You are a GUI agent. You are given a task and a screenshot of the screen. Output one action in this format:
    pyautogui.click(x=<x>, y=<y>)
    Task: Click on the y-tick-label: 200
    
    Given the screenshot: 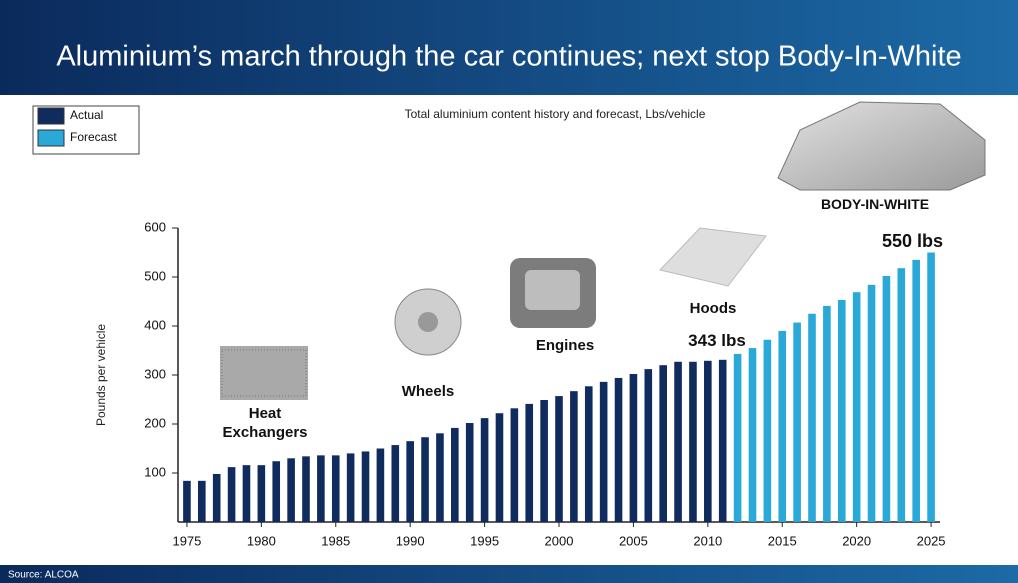 What is the action you would take?
    pyautogui.click(x=155, y=422)
    